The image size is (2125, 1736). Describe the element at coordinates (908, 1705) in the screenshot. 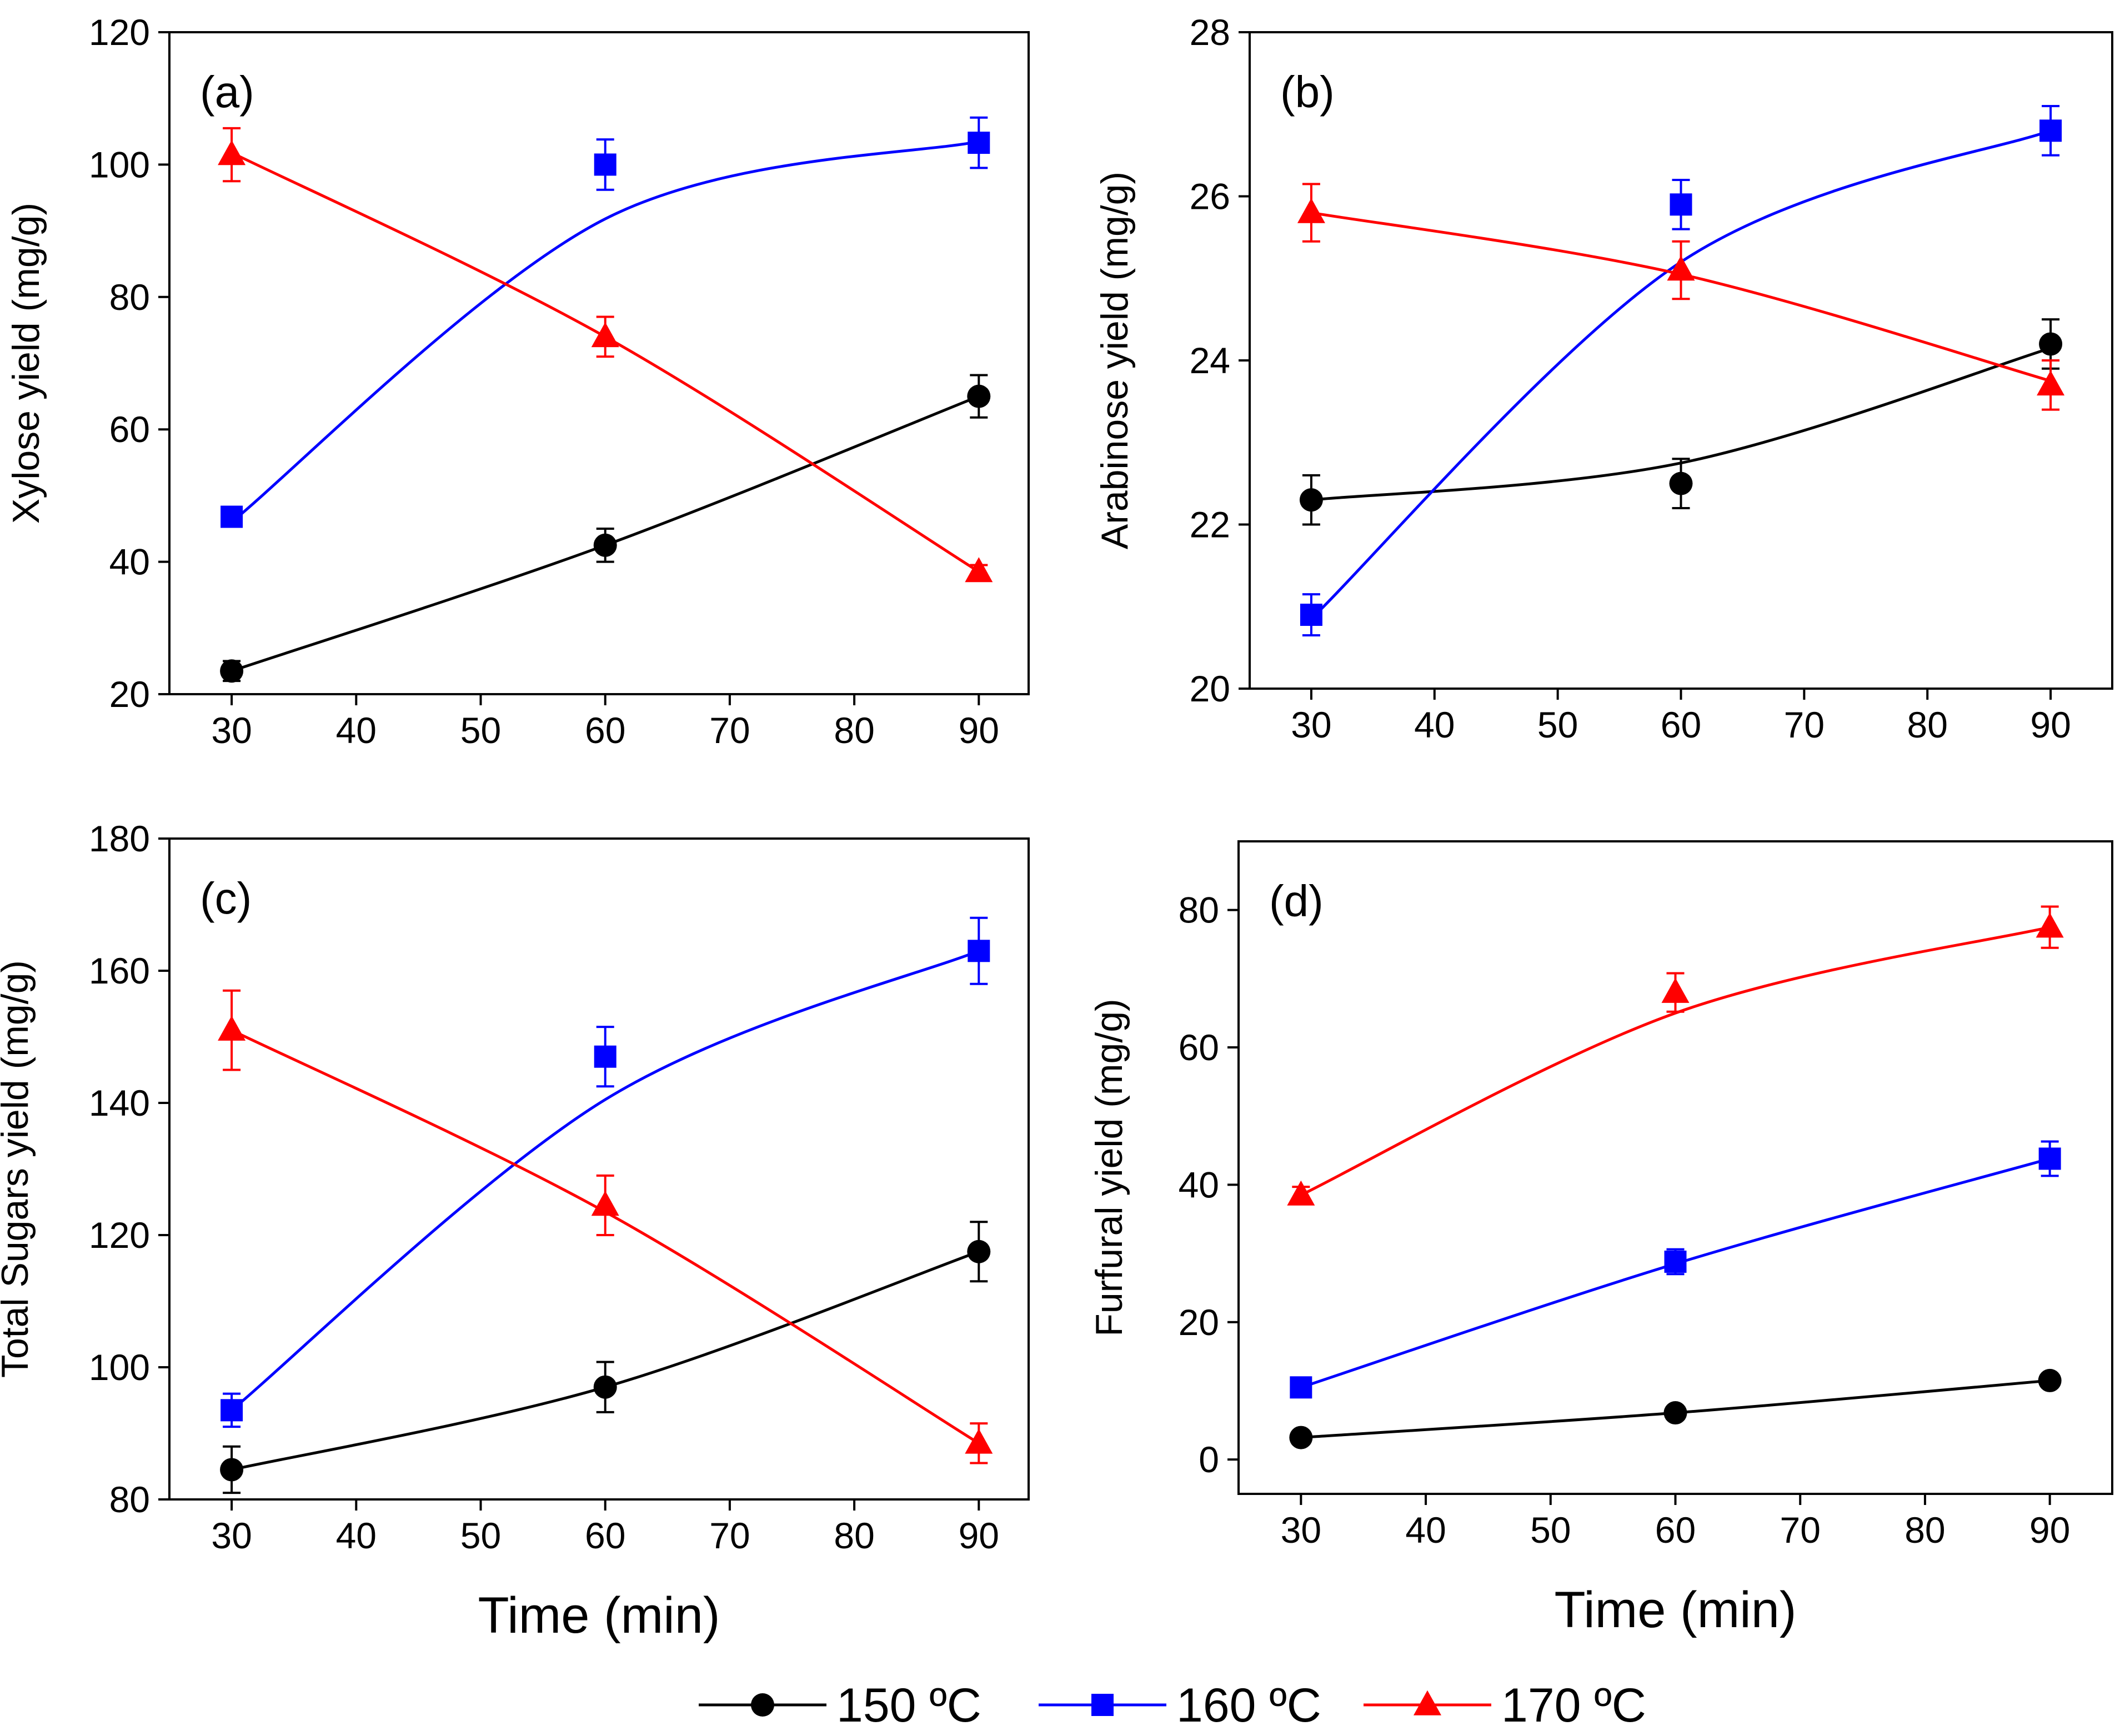

I see `legend-label: 150 ºC` at that location.